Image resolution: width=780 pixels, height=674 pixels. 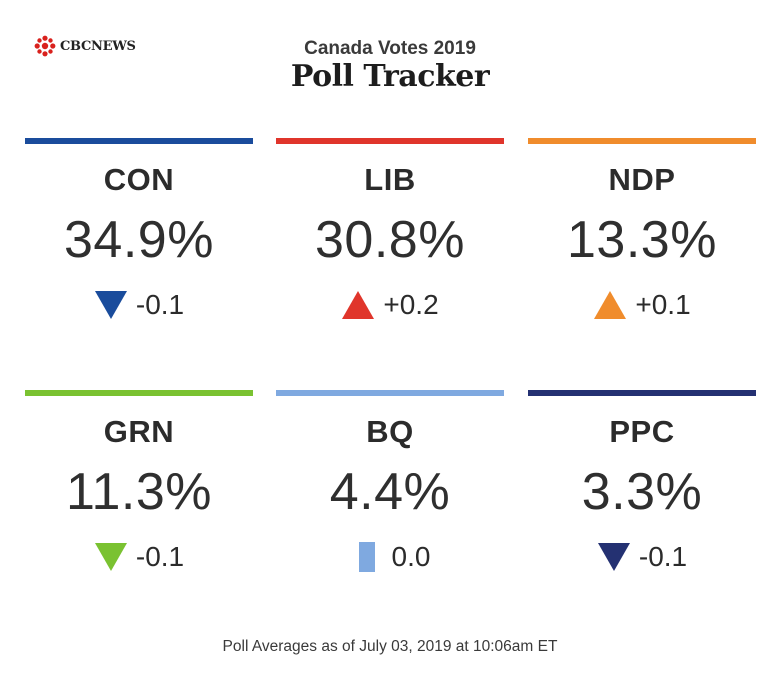 What do you see at coordinates (390, 431) in the screenshot?
I see `party-name: BQ` at bounding box center [390, 431].